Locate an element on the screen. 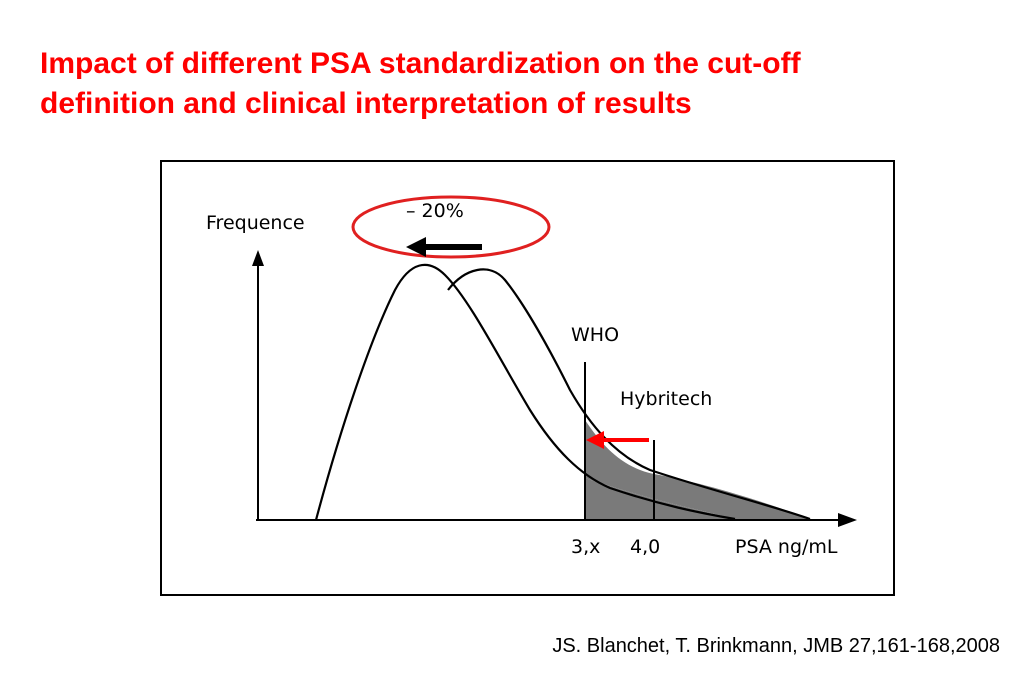 This screenshot has height=682, width=1023. y-axis-arrowhead is located at coordinates (258, 258).